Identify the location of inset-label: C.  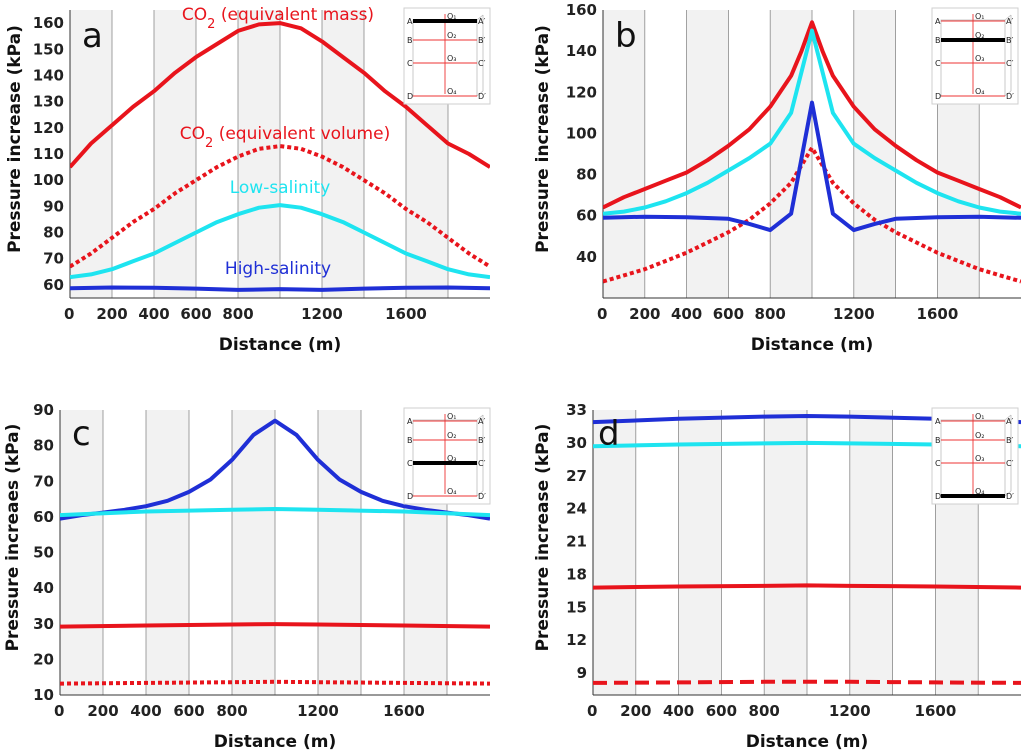
(410, 63).